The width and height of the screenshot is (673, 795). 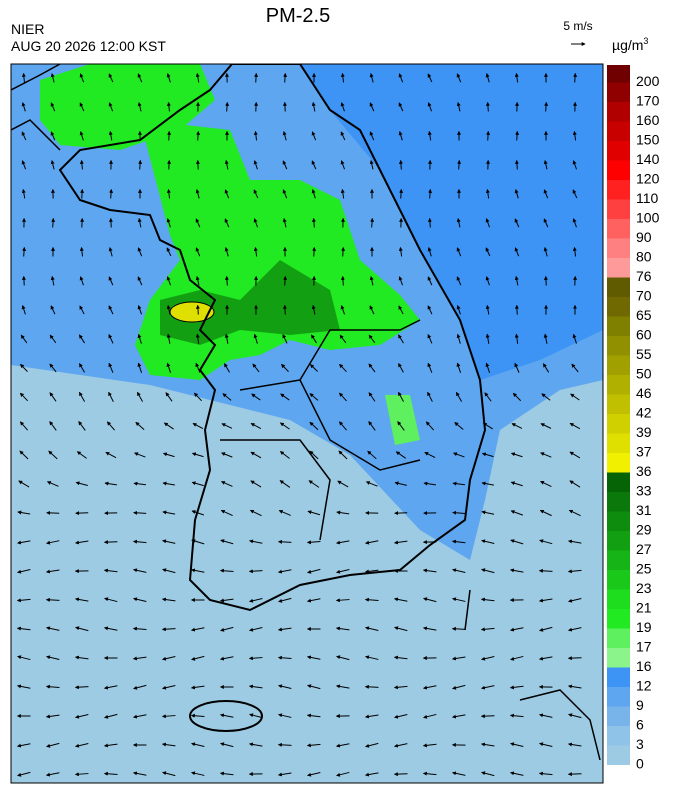 What do you see at coordinates (648, 120) in the screenshot?
I see `colorbar-label: 160` at bounding box center [648, 120].